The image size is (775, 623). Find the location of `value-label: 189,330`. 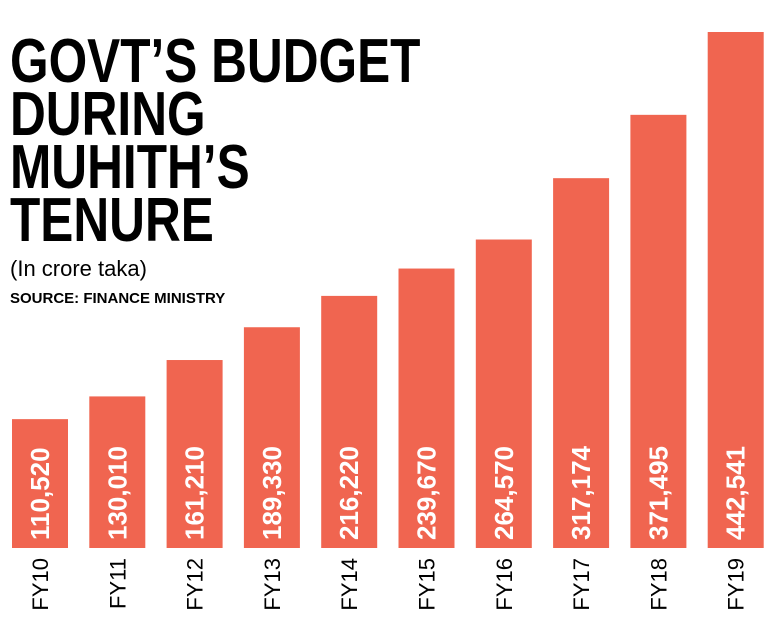

value-label: 189,330 is located at coordinates (272, 493).